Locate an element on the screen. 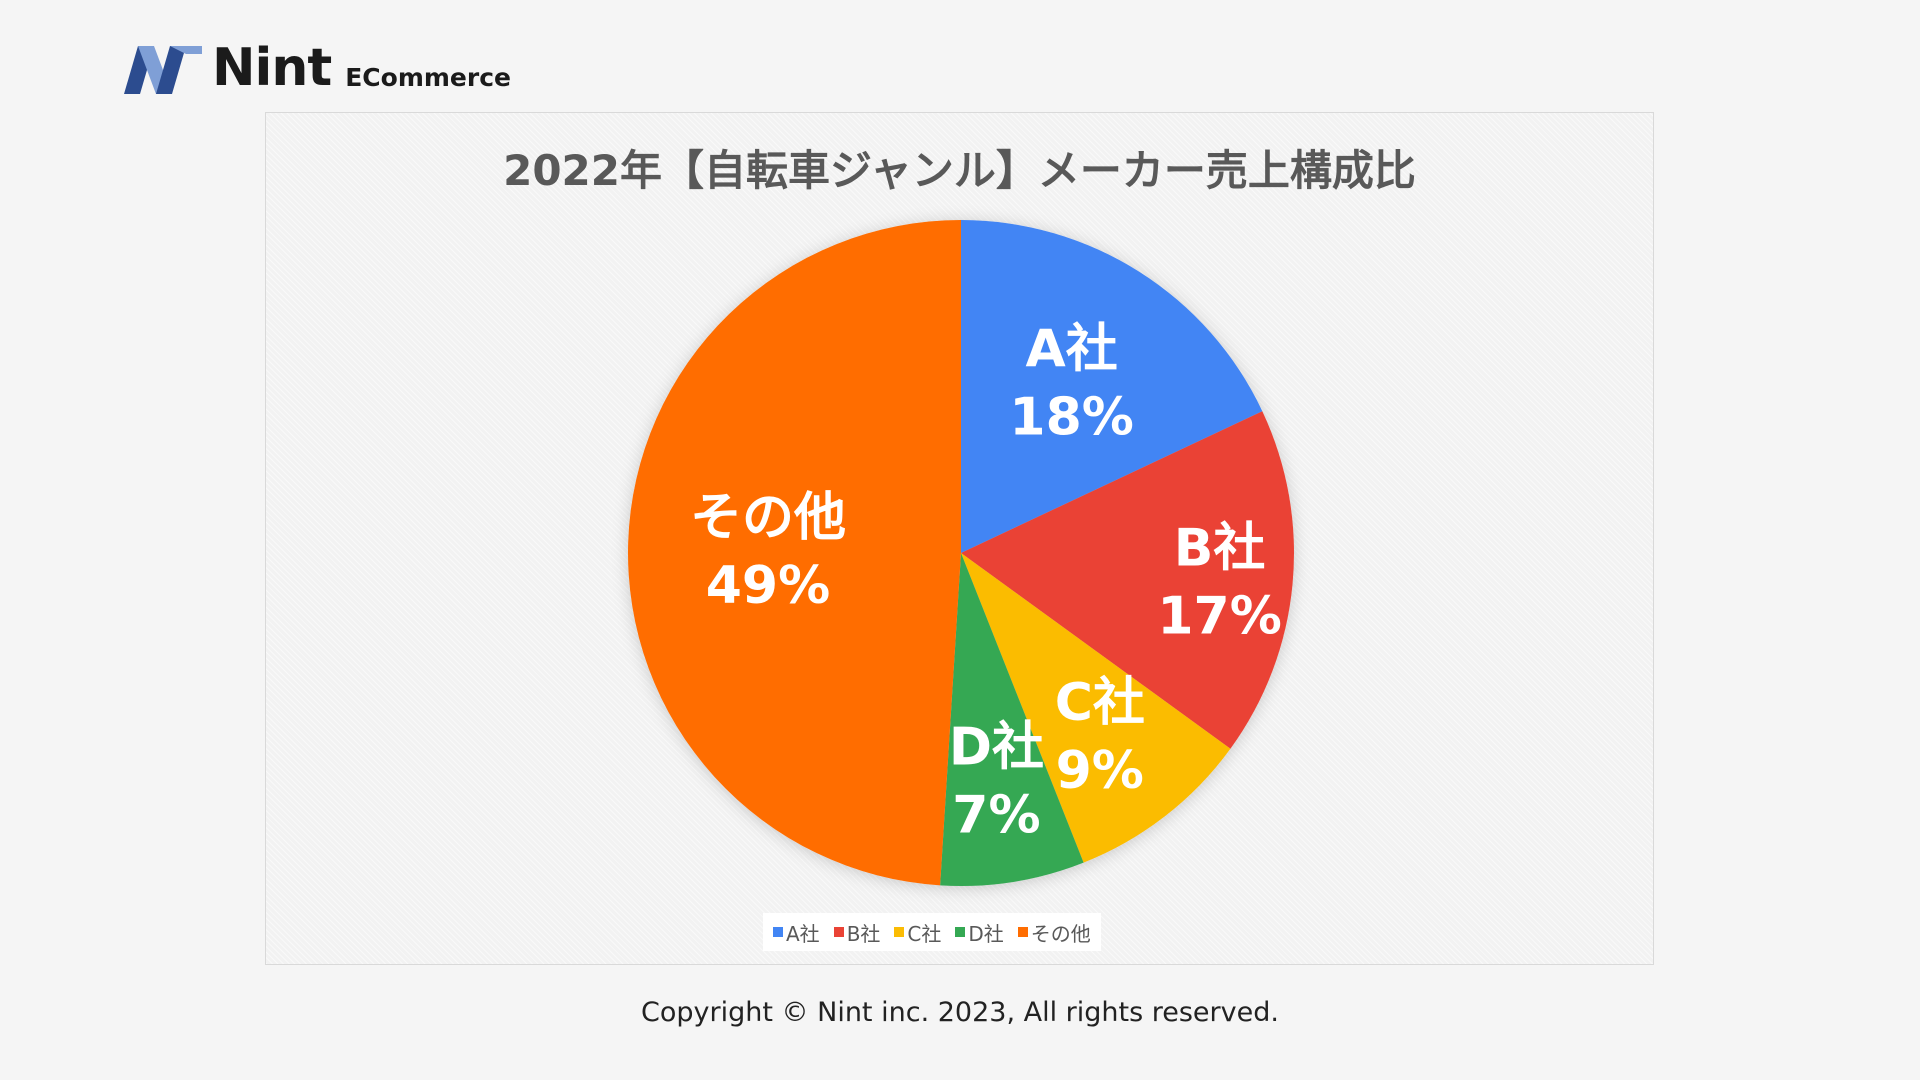 The image size is (1920, 1080). chart-title: 2022年【自転車ジャンル】メーカー売上構成比 is located at coordinates (959, 170).